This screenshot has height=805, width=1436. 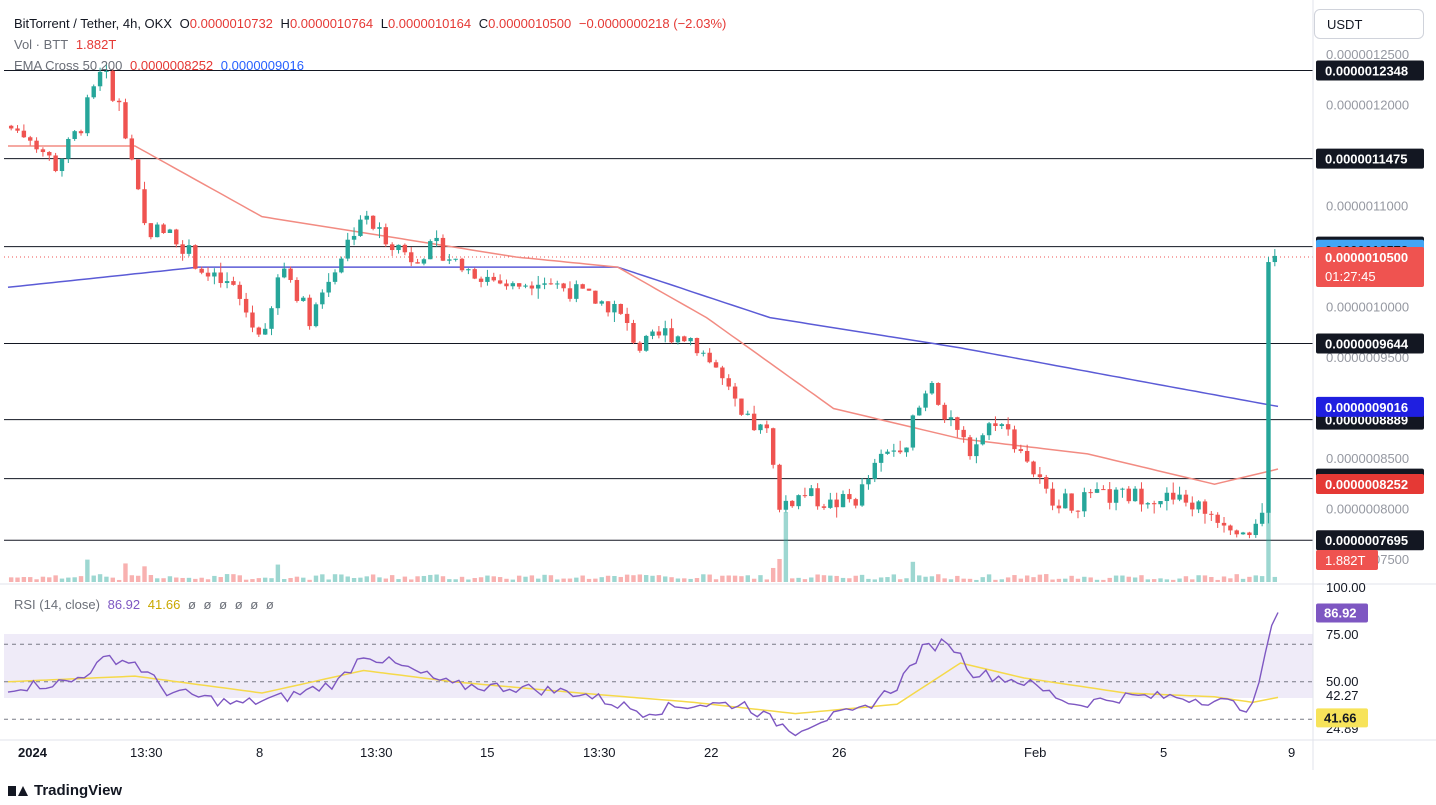 What do you see at coordinates (41, 44) in the screenshot?
I see `volume-label: Vol · BTT` at bounding box center [41, 44].